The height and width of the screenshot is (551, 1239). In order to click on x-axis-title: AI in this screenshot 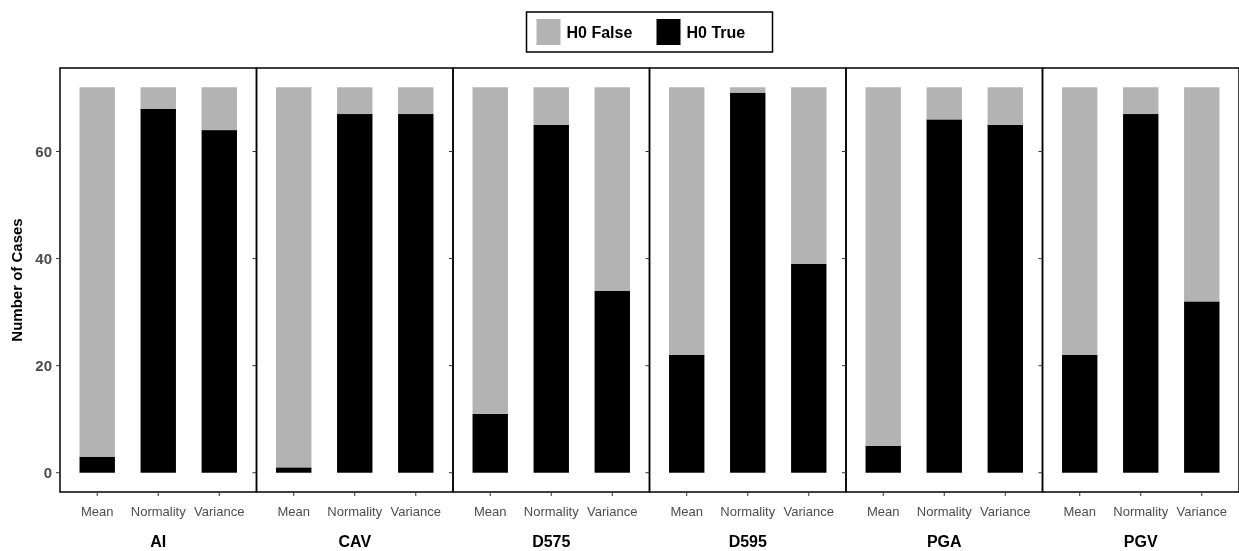, I will do `click(158, 541)`.